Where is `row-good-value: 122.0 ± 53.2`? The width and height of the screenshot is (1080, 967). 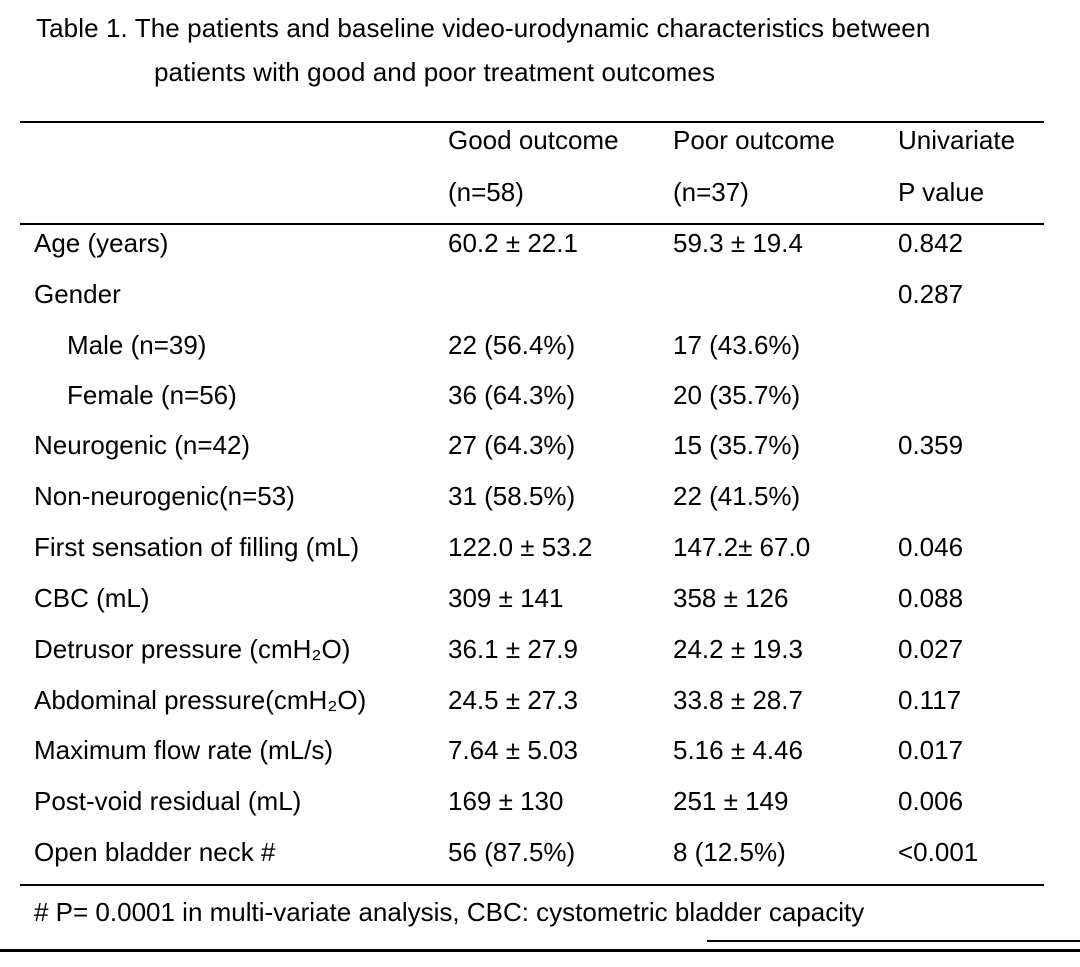
row-good-value: 122.0 ± 53.2 is located at coordinates (520, 547).